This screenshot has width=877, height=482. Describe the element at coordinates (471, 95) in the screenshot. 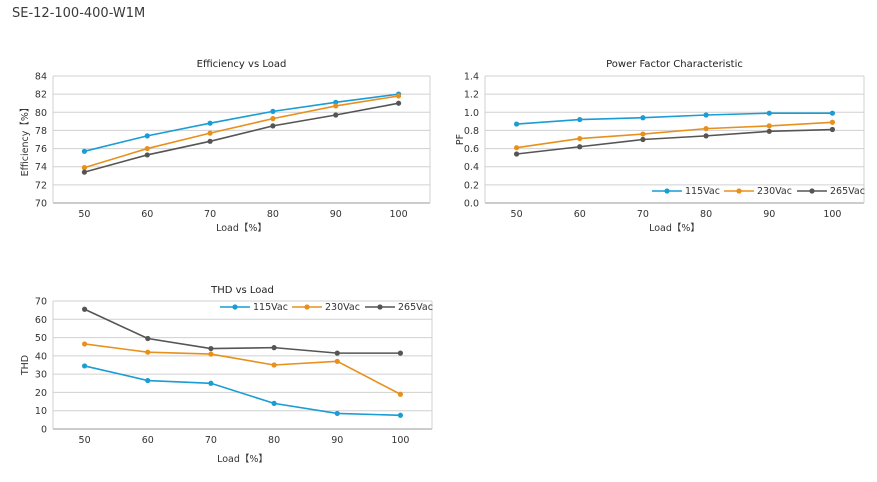

I see `y-tick-label: 1.2` at that location.